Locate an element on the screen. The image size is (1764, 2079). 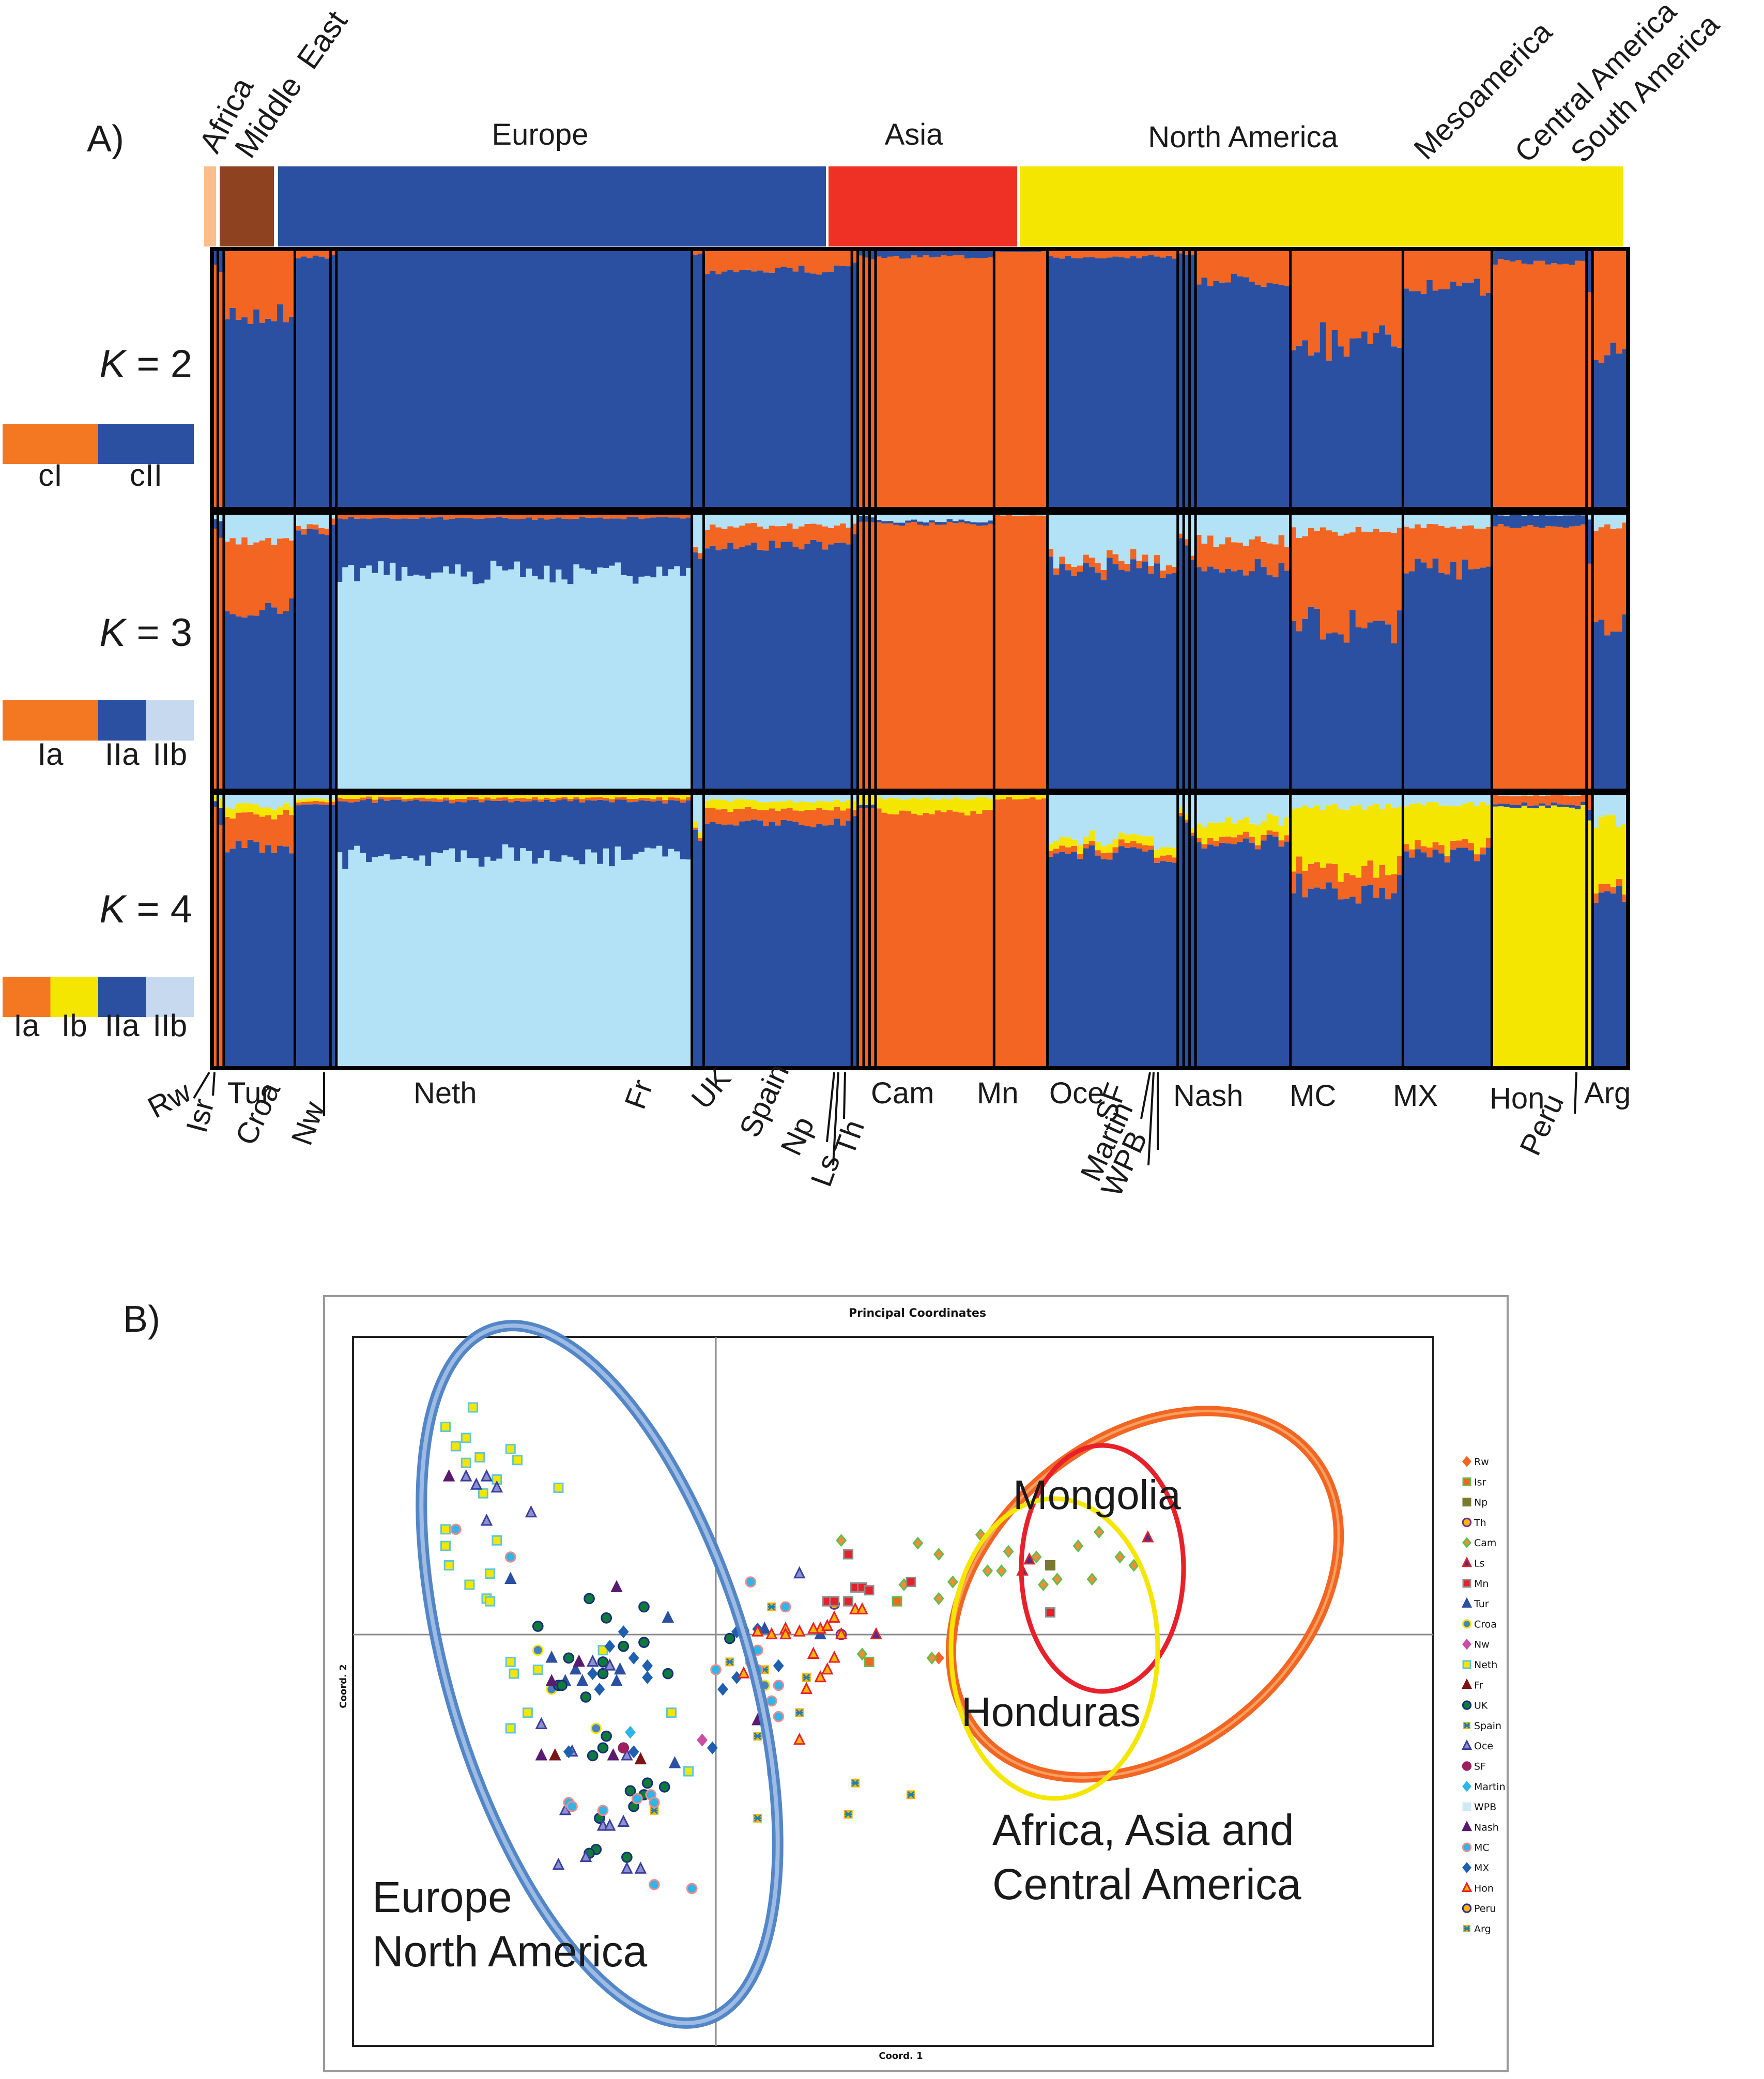
cluster-label: IIa is located at coordinates (122, 755).